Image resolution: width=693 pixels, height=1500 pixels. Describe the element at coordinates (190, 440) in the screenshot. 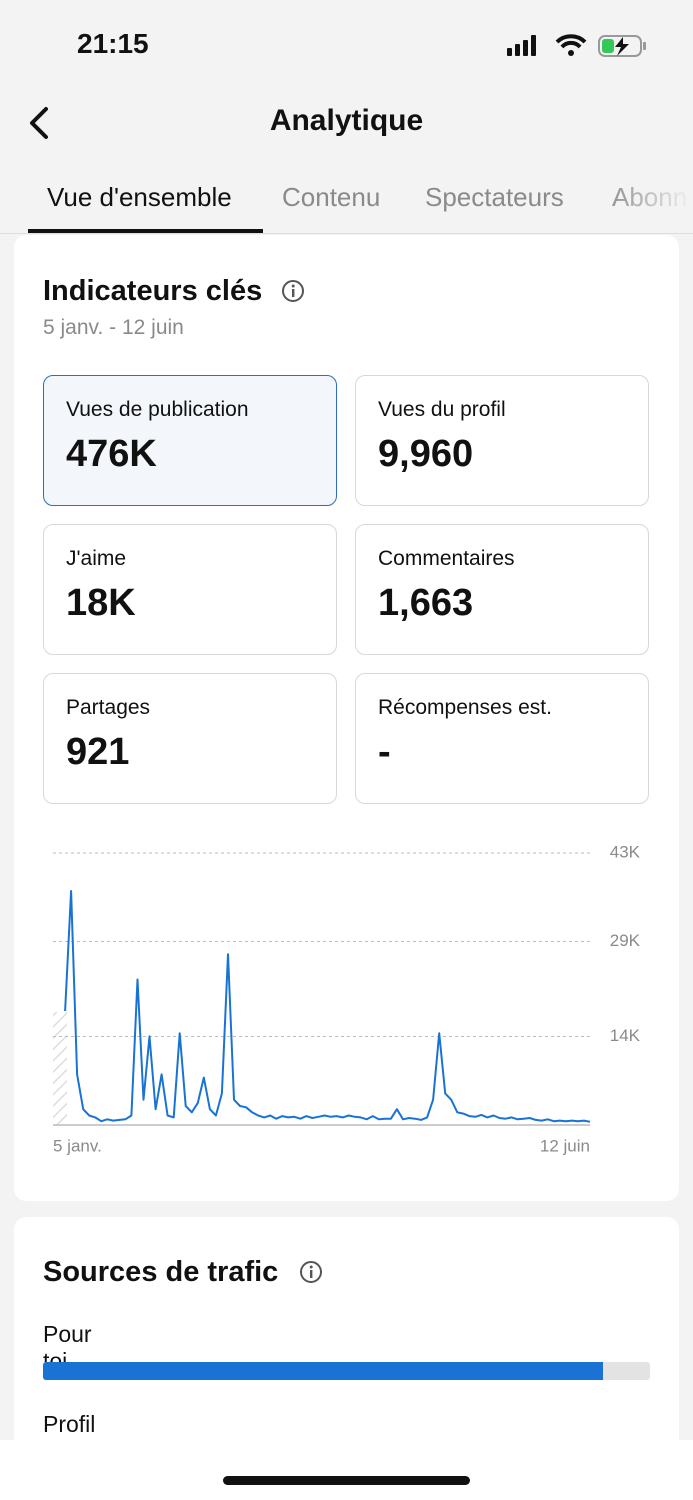

I see `metric-card: Vues de publication 476K` at that location.